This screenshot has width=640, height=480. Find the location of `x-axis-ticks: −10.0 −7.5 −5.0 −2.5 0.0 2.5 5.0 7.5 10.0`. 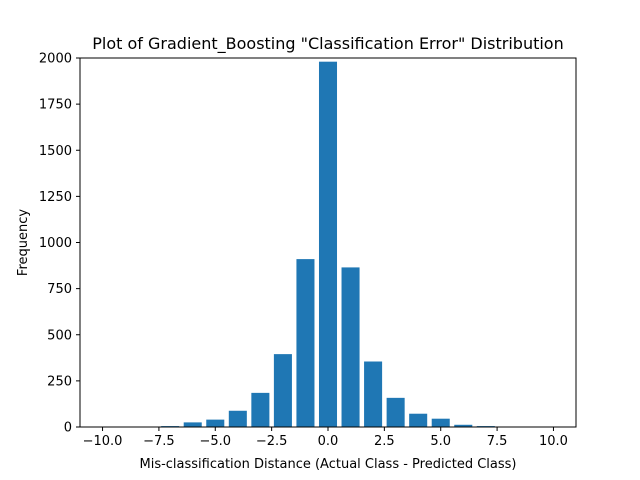

x-axis-ticks: −10.0 −7.5 −5.0 −2.5 0.0 2.5 5.0 7.5 10.0 is located at coordinates (325, 438).